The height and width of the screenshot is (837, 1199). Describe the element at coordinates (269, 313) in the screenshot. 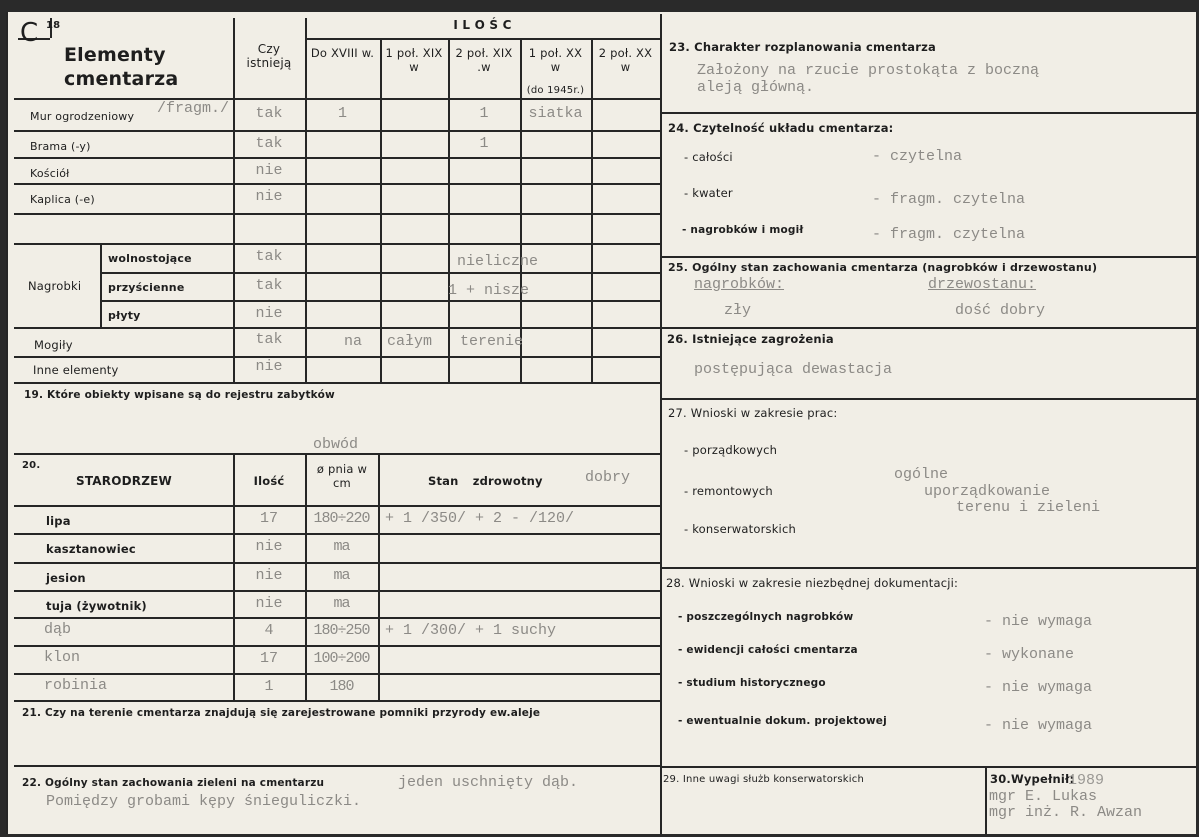

I see `nagrobki-exists: nie` at that location.